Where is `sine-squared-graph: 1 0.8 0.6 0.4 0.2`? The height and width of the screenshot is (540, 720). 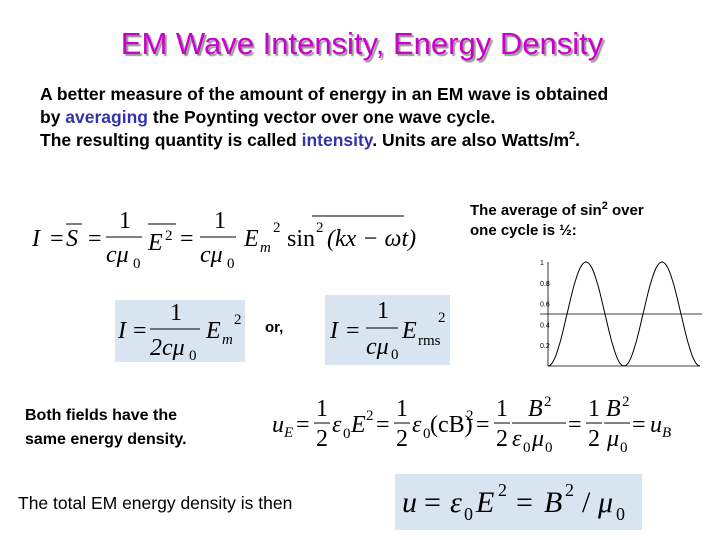 sine-squared-graph: 1 0.8 0.6 0.4 0.2 is located at coordinates (621, 313).